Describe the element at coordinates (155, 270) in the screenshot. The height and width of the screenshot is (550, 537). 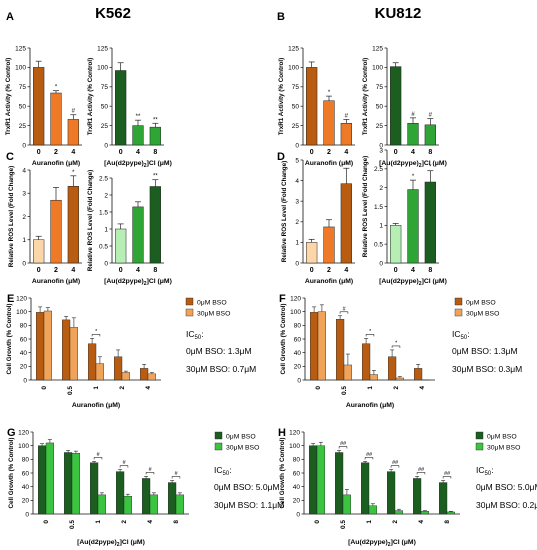
I see `x-tick-label: 8` at that location.